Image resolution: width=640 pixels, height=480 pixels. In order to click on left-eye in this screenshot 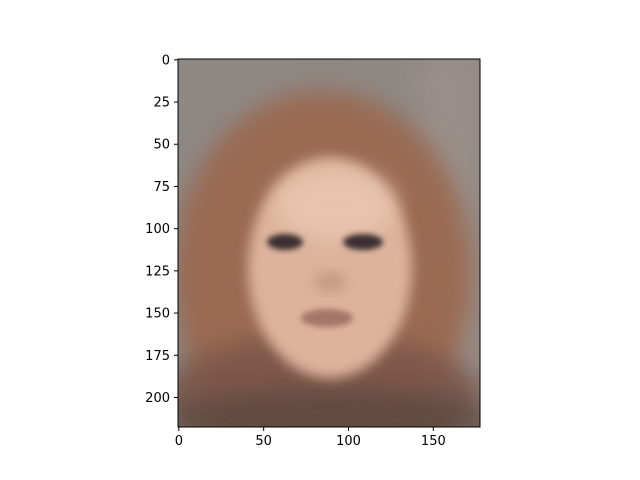, I will do `click(285, 242)`.